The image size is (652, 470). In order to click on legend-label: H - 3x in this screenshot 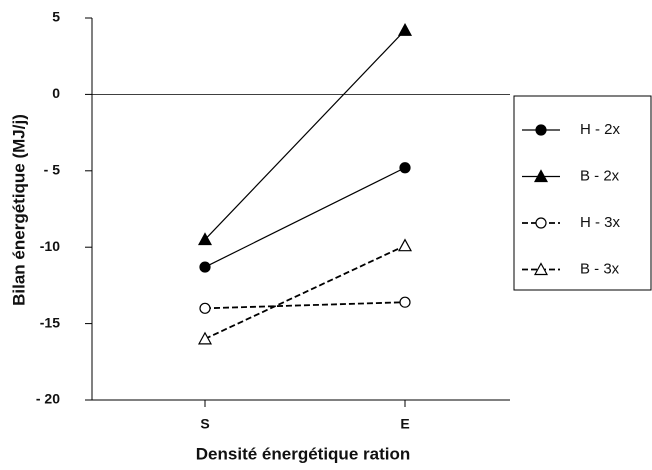, I will do `click(600, 222)`.